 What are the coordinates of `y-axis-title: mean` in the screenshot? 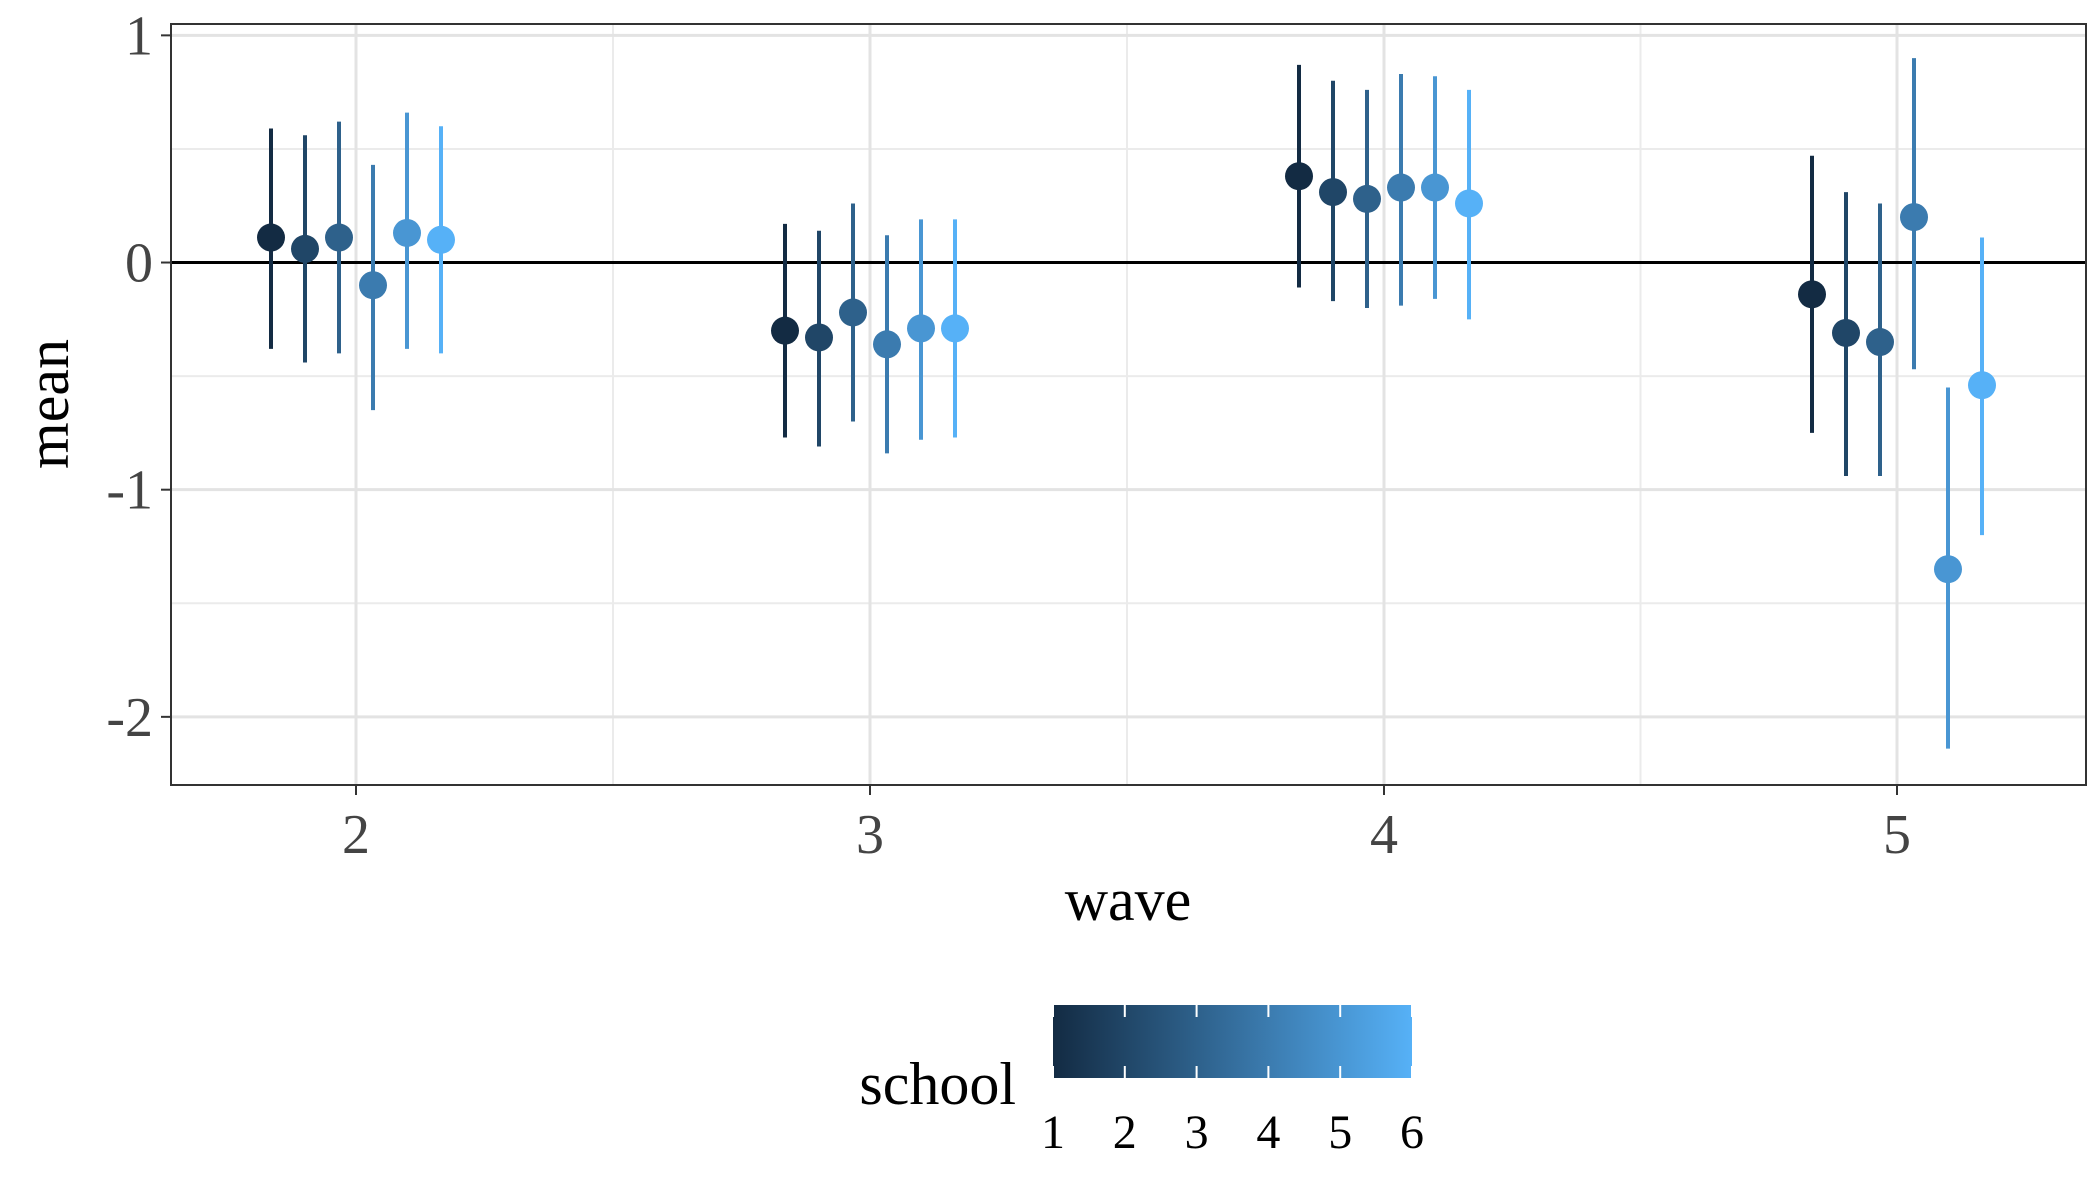 It's located at (48, 404).